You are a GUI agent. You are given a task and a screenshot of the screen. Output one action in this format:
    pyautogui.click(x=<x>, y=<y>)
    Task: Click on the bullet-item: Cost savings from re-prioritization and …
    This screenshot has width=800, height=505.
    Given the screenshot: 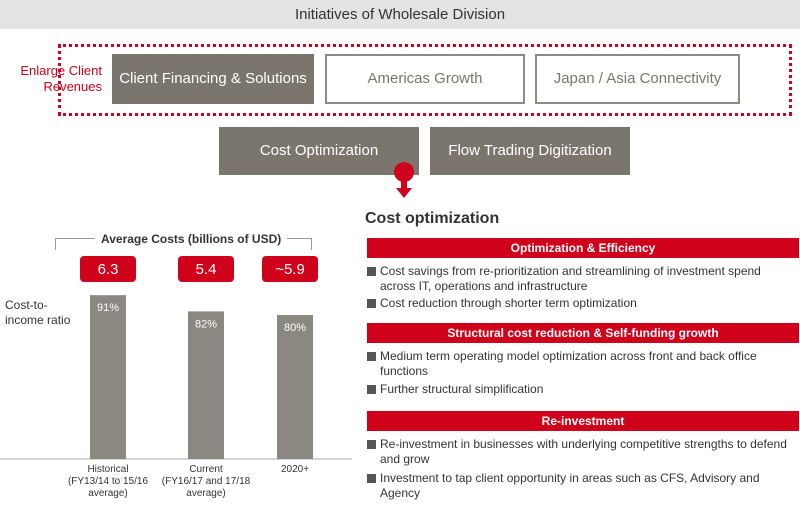 What is the action you would take?
    pyautogui.click(x=582, y=279)
    